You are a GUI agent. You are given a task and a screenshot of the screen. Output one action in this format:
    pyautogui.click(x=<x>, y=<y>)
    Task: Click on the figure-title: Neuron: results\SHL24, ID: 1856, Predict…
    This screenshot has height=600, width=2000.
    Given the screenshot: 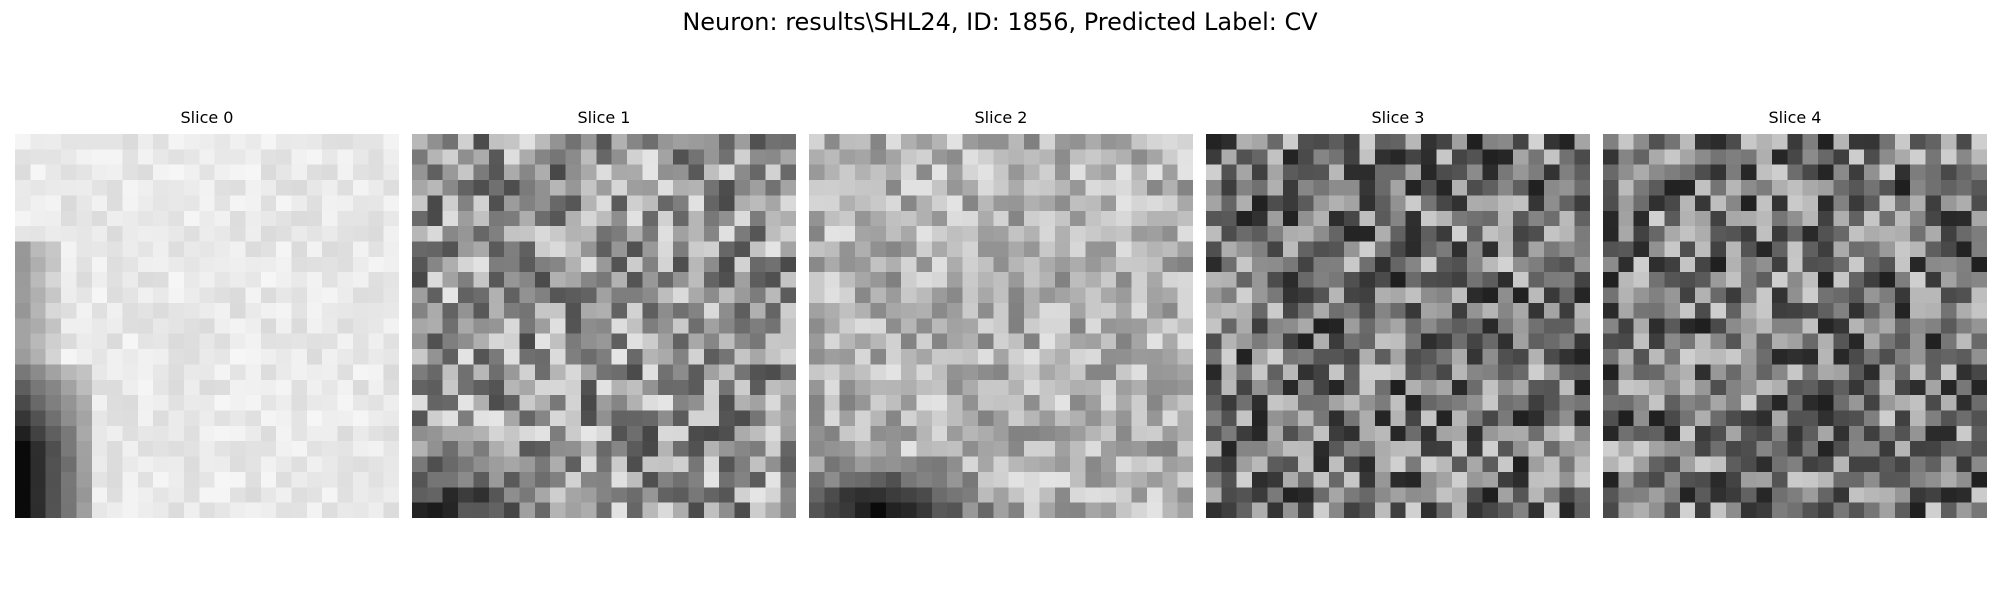 What is the action you would take?
    pyautogui.click(x=1000, y=22)
    